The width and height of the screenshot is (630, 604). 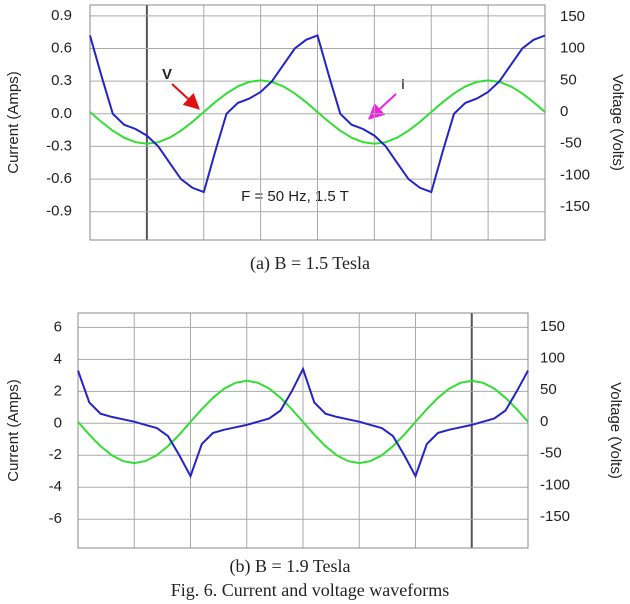 I want to click on y-tick-label: 0.3, so click(x=61, y=80).